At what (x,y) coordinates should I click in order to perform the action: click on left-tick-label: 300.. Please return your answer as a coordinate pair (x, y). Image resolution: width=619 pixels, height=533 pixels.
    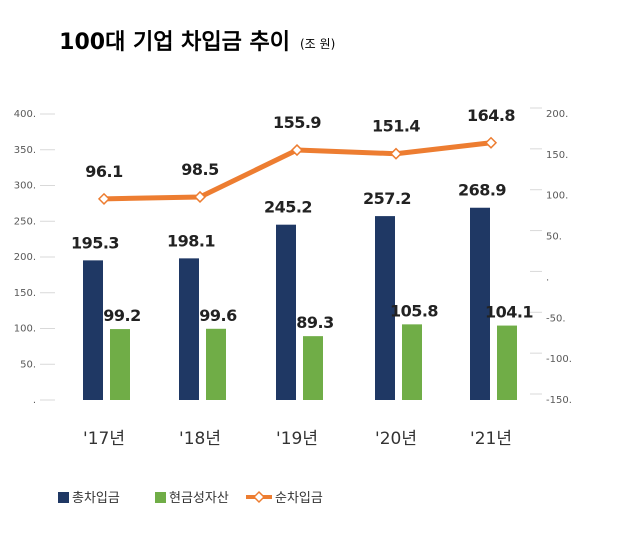
    Looking at the image, I should click on (25, 186).